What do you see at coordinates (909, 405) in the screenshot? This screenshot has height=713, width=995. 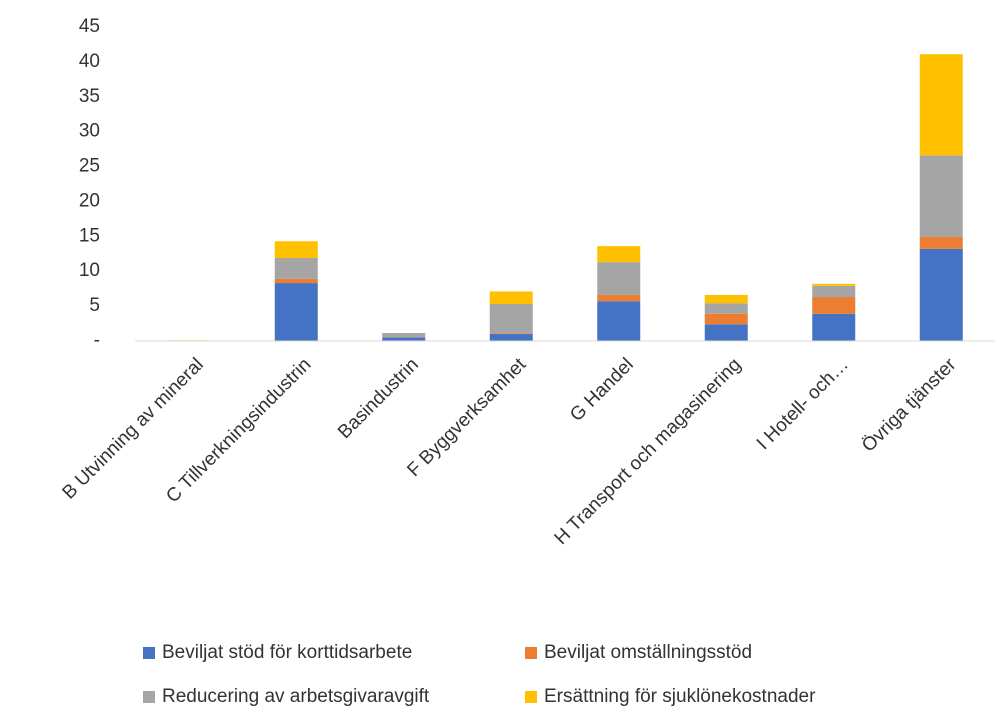 I see `x-tick-label: Övriga tjänster` at bounding box center [909, 405].